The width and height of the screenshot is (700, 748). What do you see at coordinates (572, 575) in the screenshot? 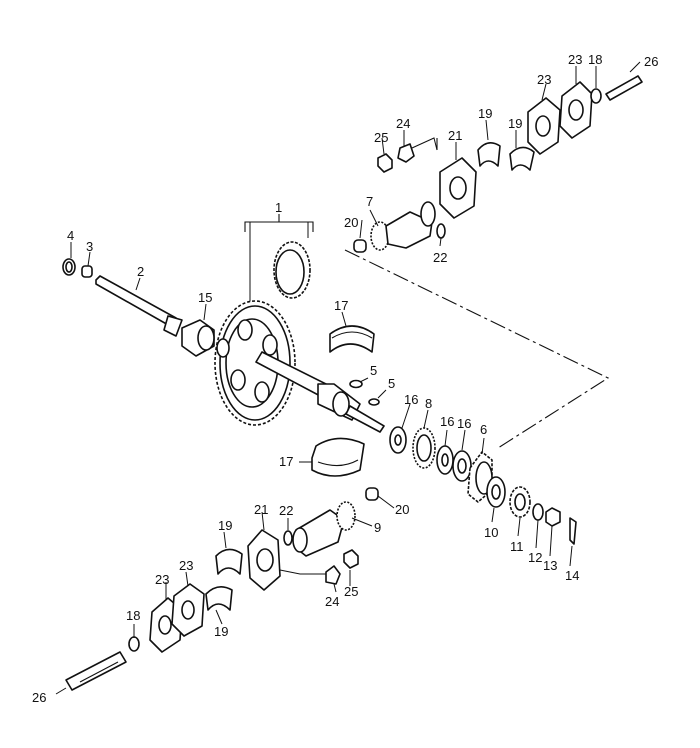
I see `label-14: 14` at bounding box center [572, 575].